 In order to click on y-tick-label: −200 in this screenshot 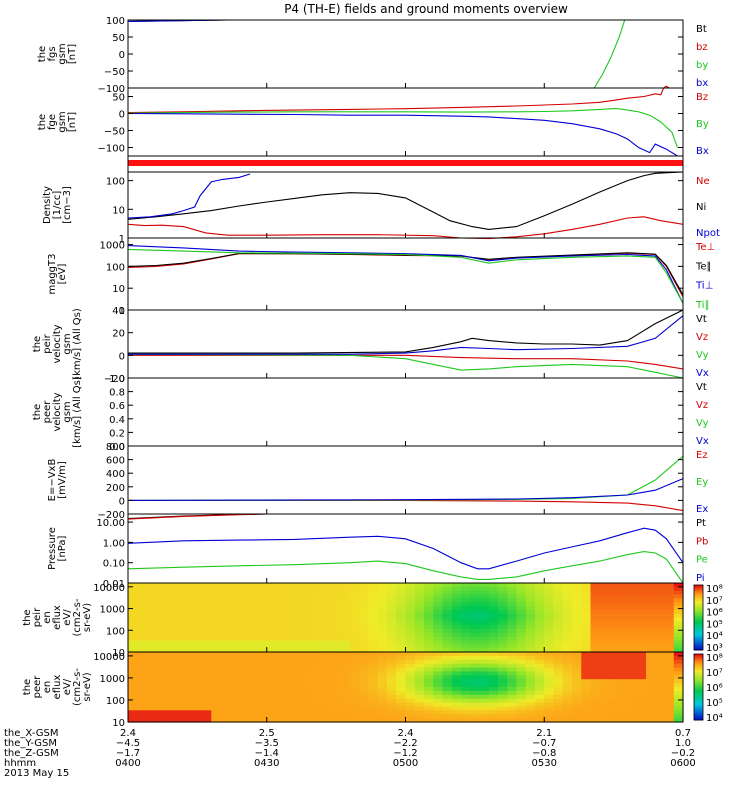, I will do `click(111, 515)`.